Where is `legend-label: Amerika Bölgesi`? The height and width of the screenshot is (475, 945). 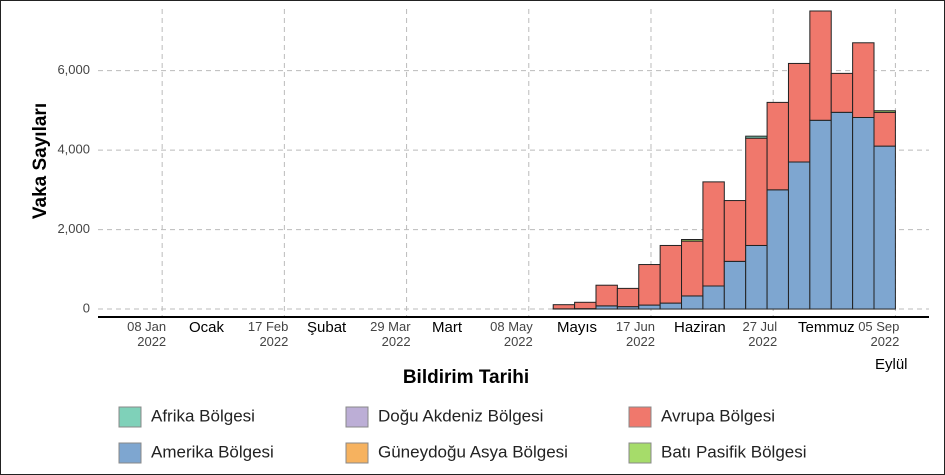
legend-label: Amerika Bölgesi is located at coordinates (212, 451).